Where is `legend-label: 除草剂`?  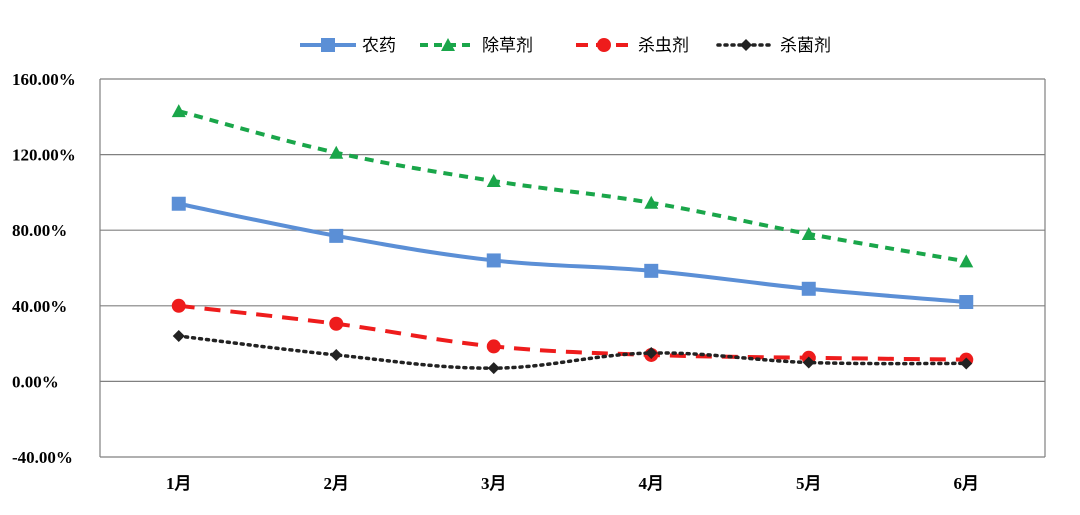
legend-label: 除草剂 is located at coordinates (507, 46).